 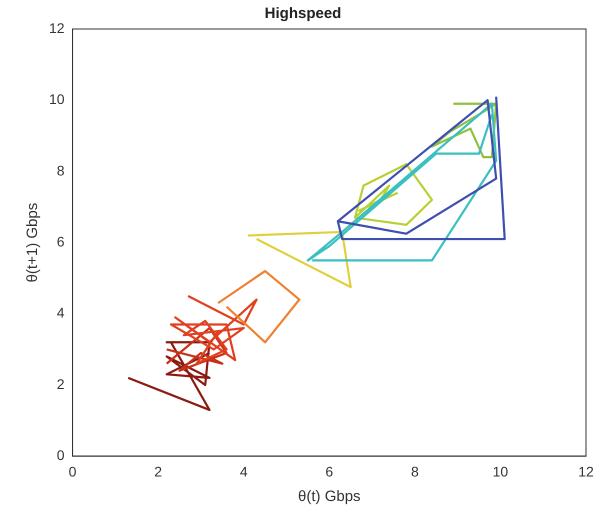 I want to click on x-tick-label: 6, so click(x=329, y=471).